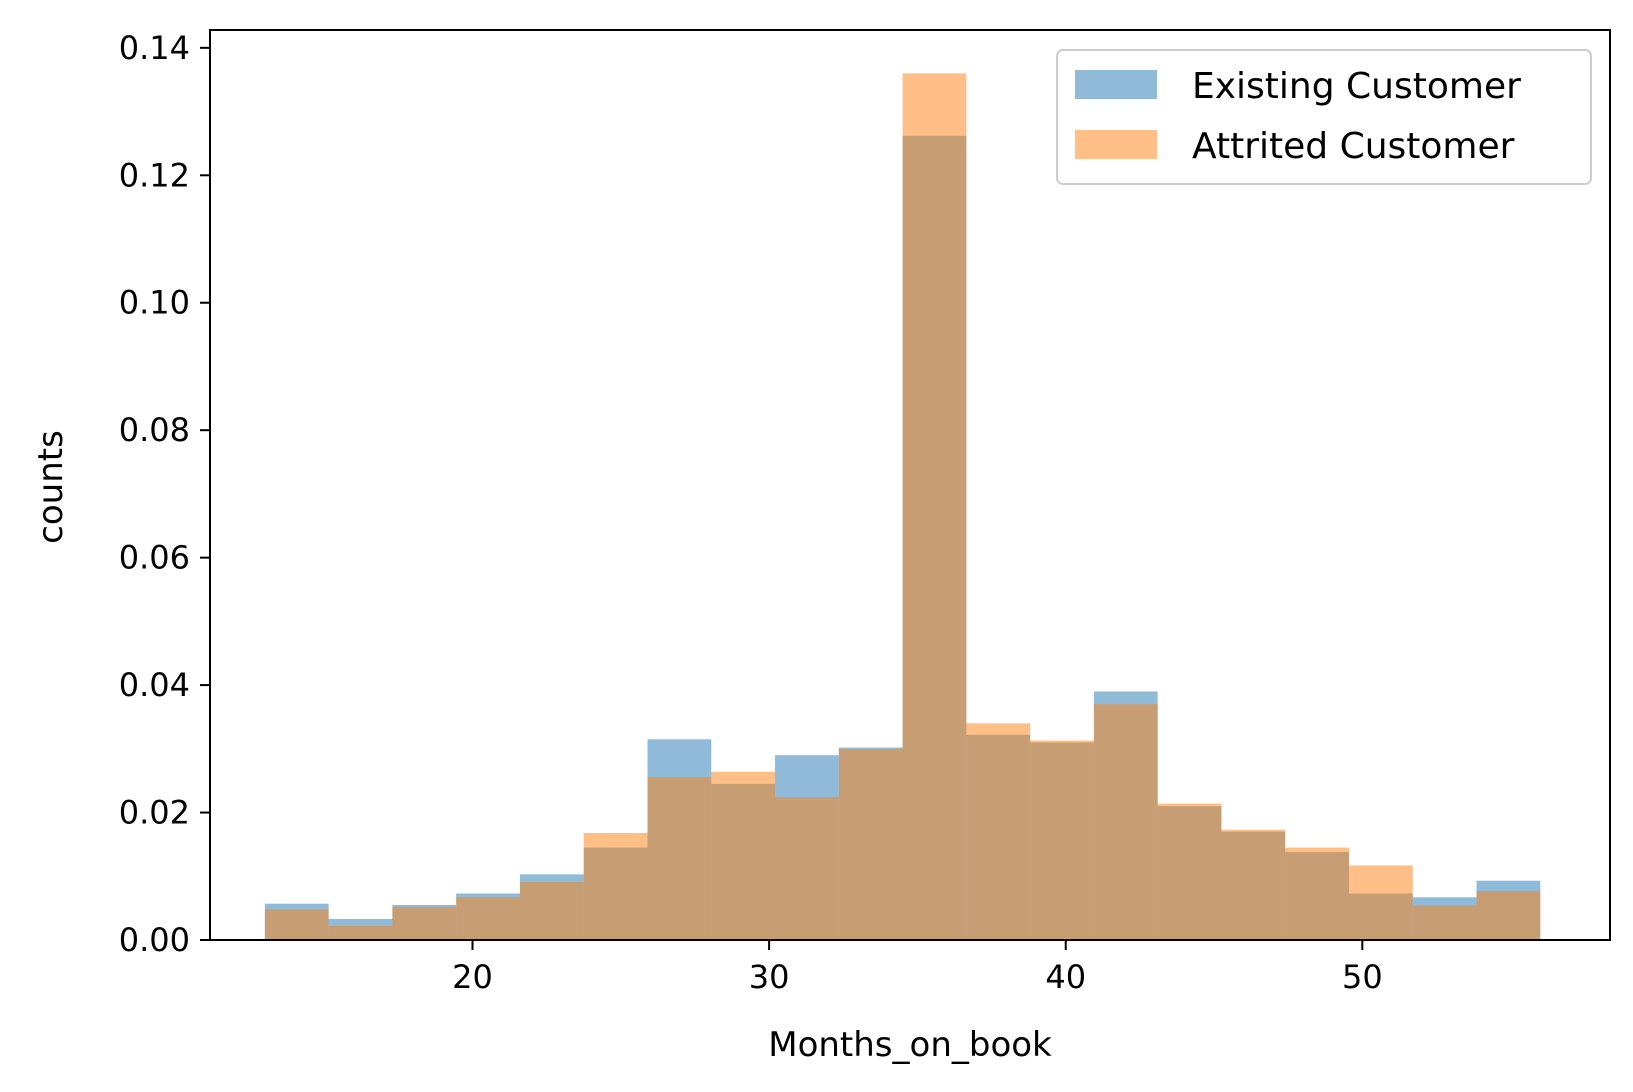 The width and height of the screenshot is (1633, 1092). I want to click on y-tick-label: 0.10, so click(154, 303).